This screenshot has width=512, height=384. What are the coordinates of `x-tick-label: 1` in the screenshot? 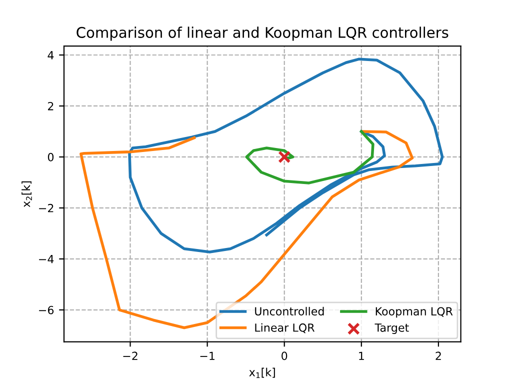 It's located at (361, 356).